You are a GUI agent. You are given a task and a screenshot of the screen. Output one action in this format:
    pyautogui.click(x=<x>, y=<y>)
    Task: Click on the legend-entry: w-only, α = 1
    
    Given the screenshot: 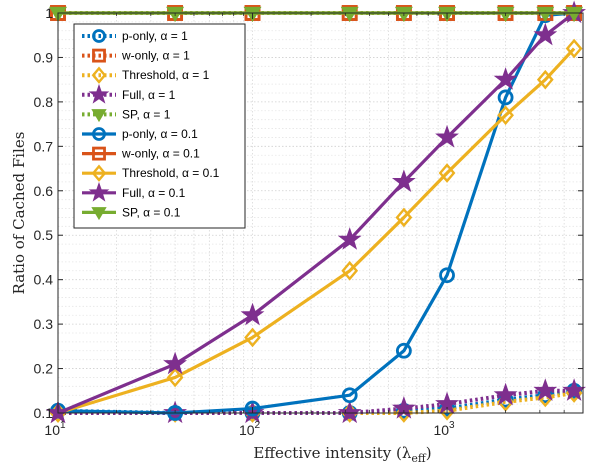 What is the action you would take?
    pyautogui.click(x=136, y=56)
    